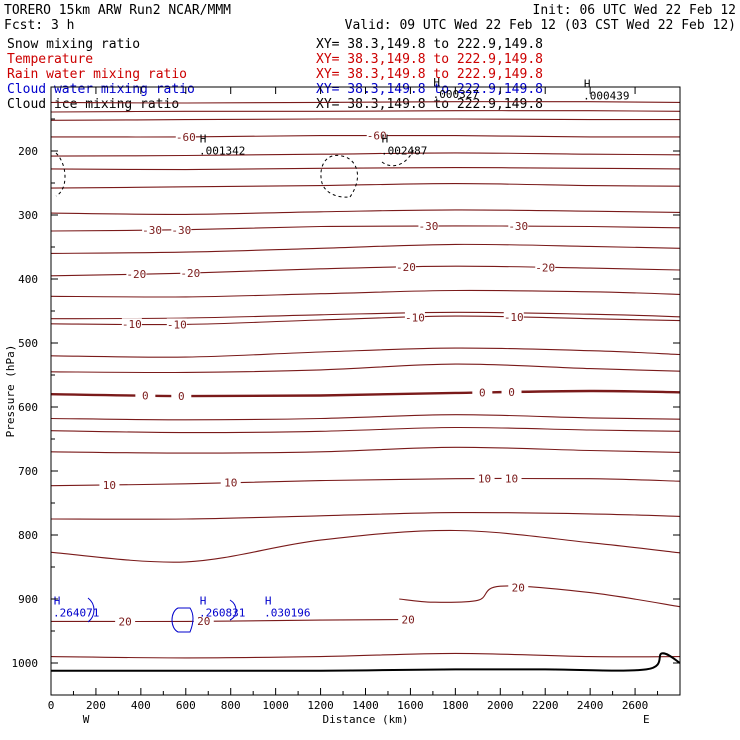  What do you see at coordinates (222, 613) in the screenshot?
I see `max-value-label: .260831` at bounding box center [222, 613].